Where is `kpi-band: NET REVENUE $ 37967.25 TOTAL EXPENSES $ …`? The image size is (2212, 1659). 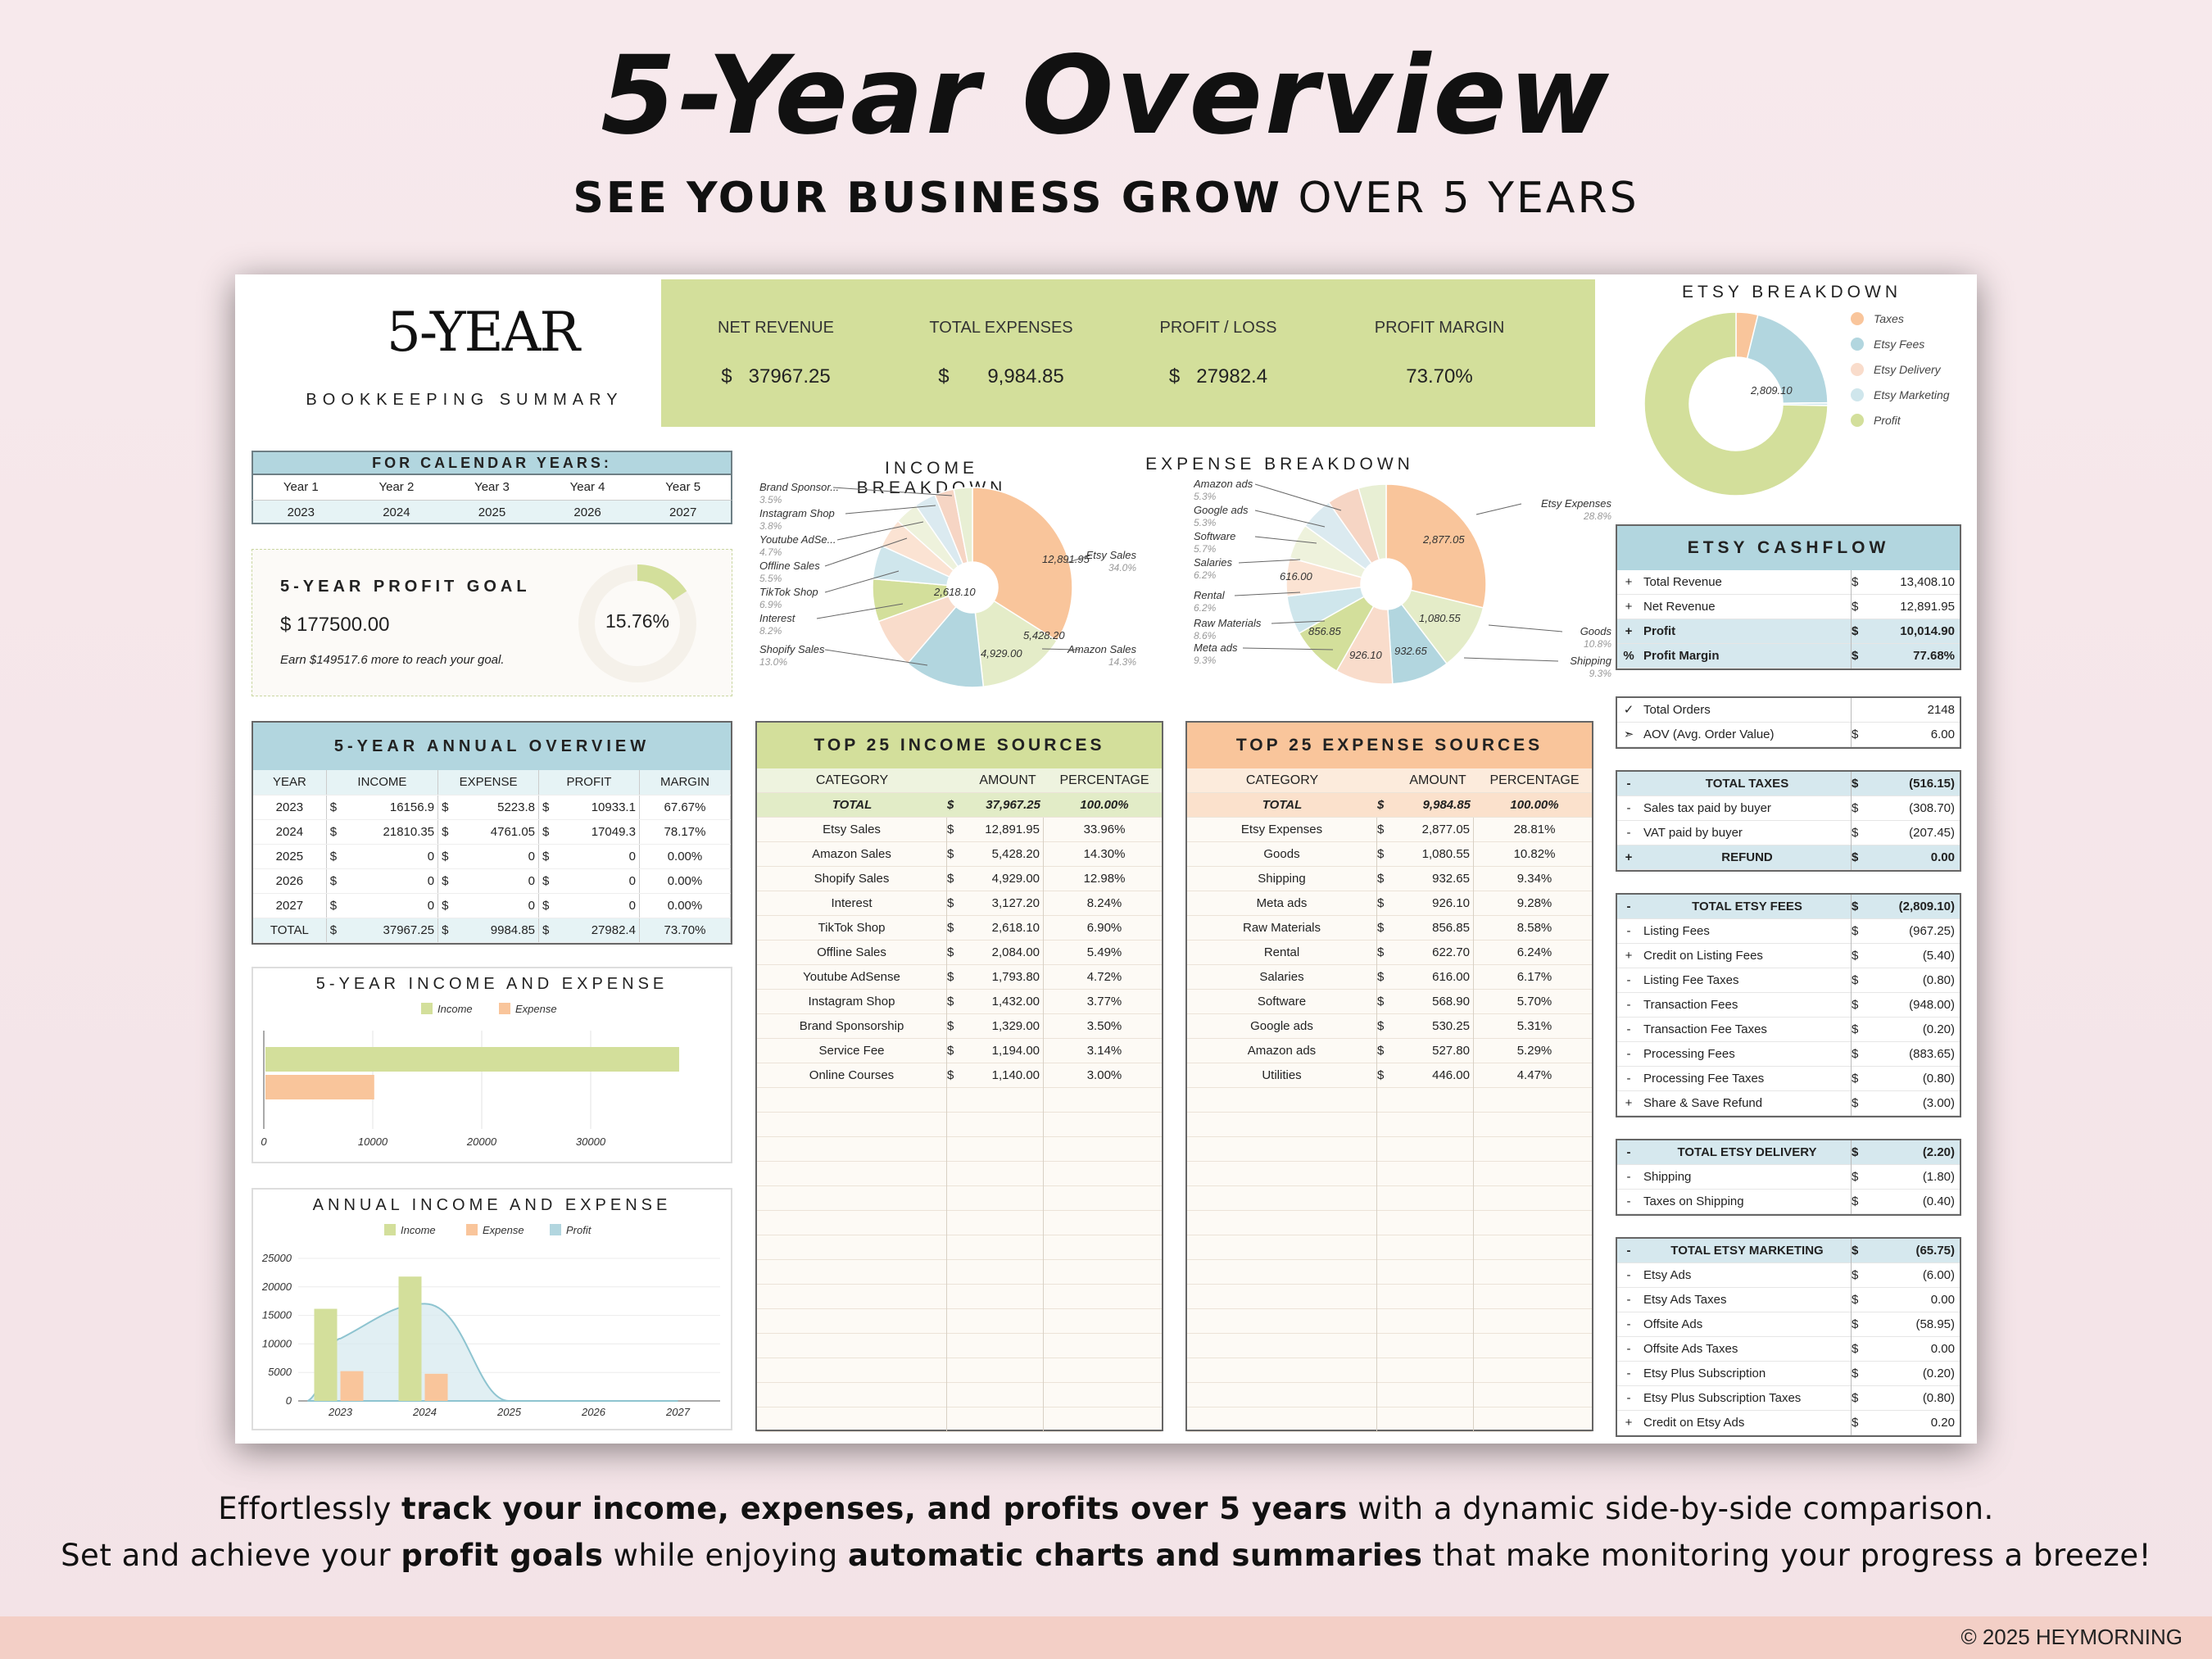
kpi-band: NET REVENUE $ 37967.25 TOTAL EXPENSES $ … is located at coordinates (1128, 353).